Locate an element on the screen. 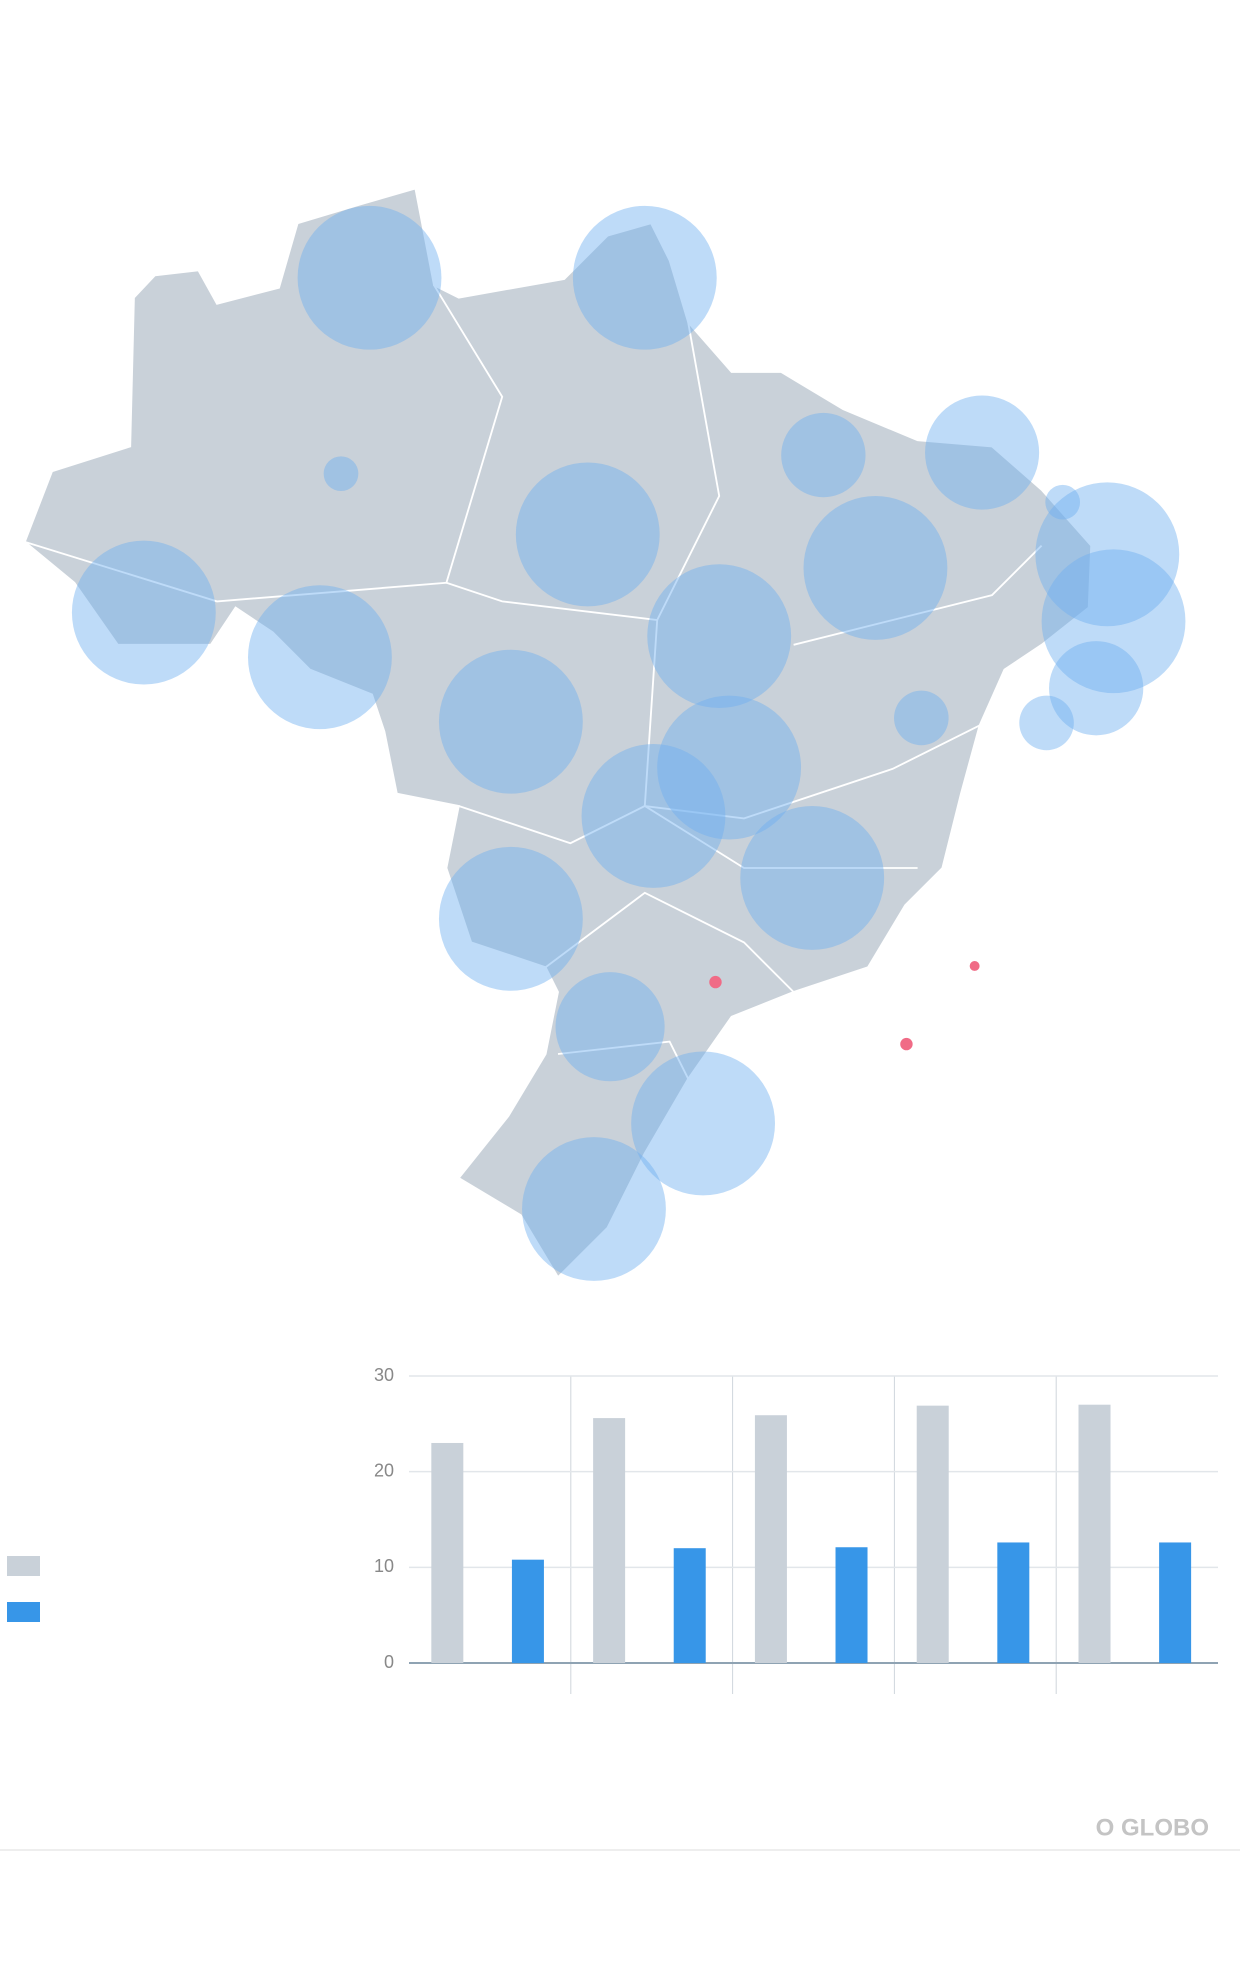 This screenshot has height=1985, width=1240. y-tick-label: 30 is located at coordinates (384, 1375).